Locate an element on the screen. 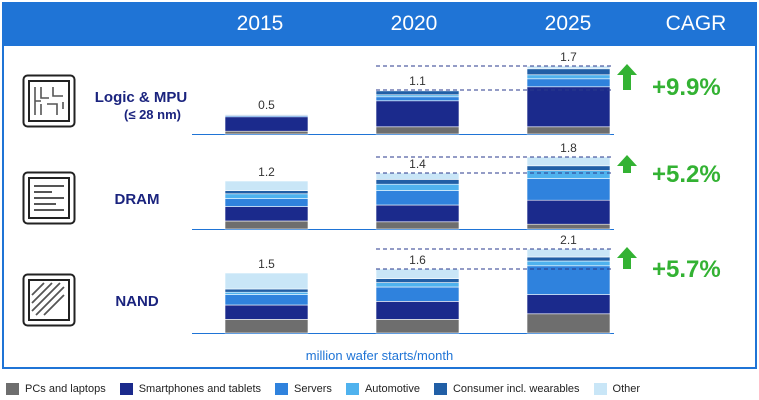  row-label-dram: DRAM is located at coordinates (137, 199).